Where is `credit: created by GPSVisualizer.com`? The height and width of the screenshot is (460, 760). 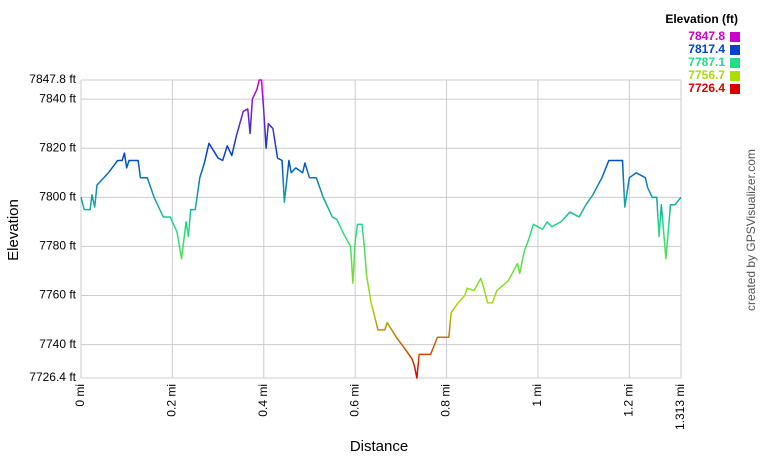
credit: created by GPSVisualizer.com is located at coordinates (751, 230).